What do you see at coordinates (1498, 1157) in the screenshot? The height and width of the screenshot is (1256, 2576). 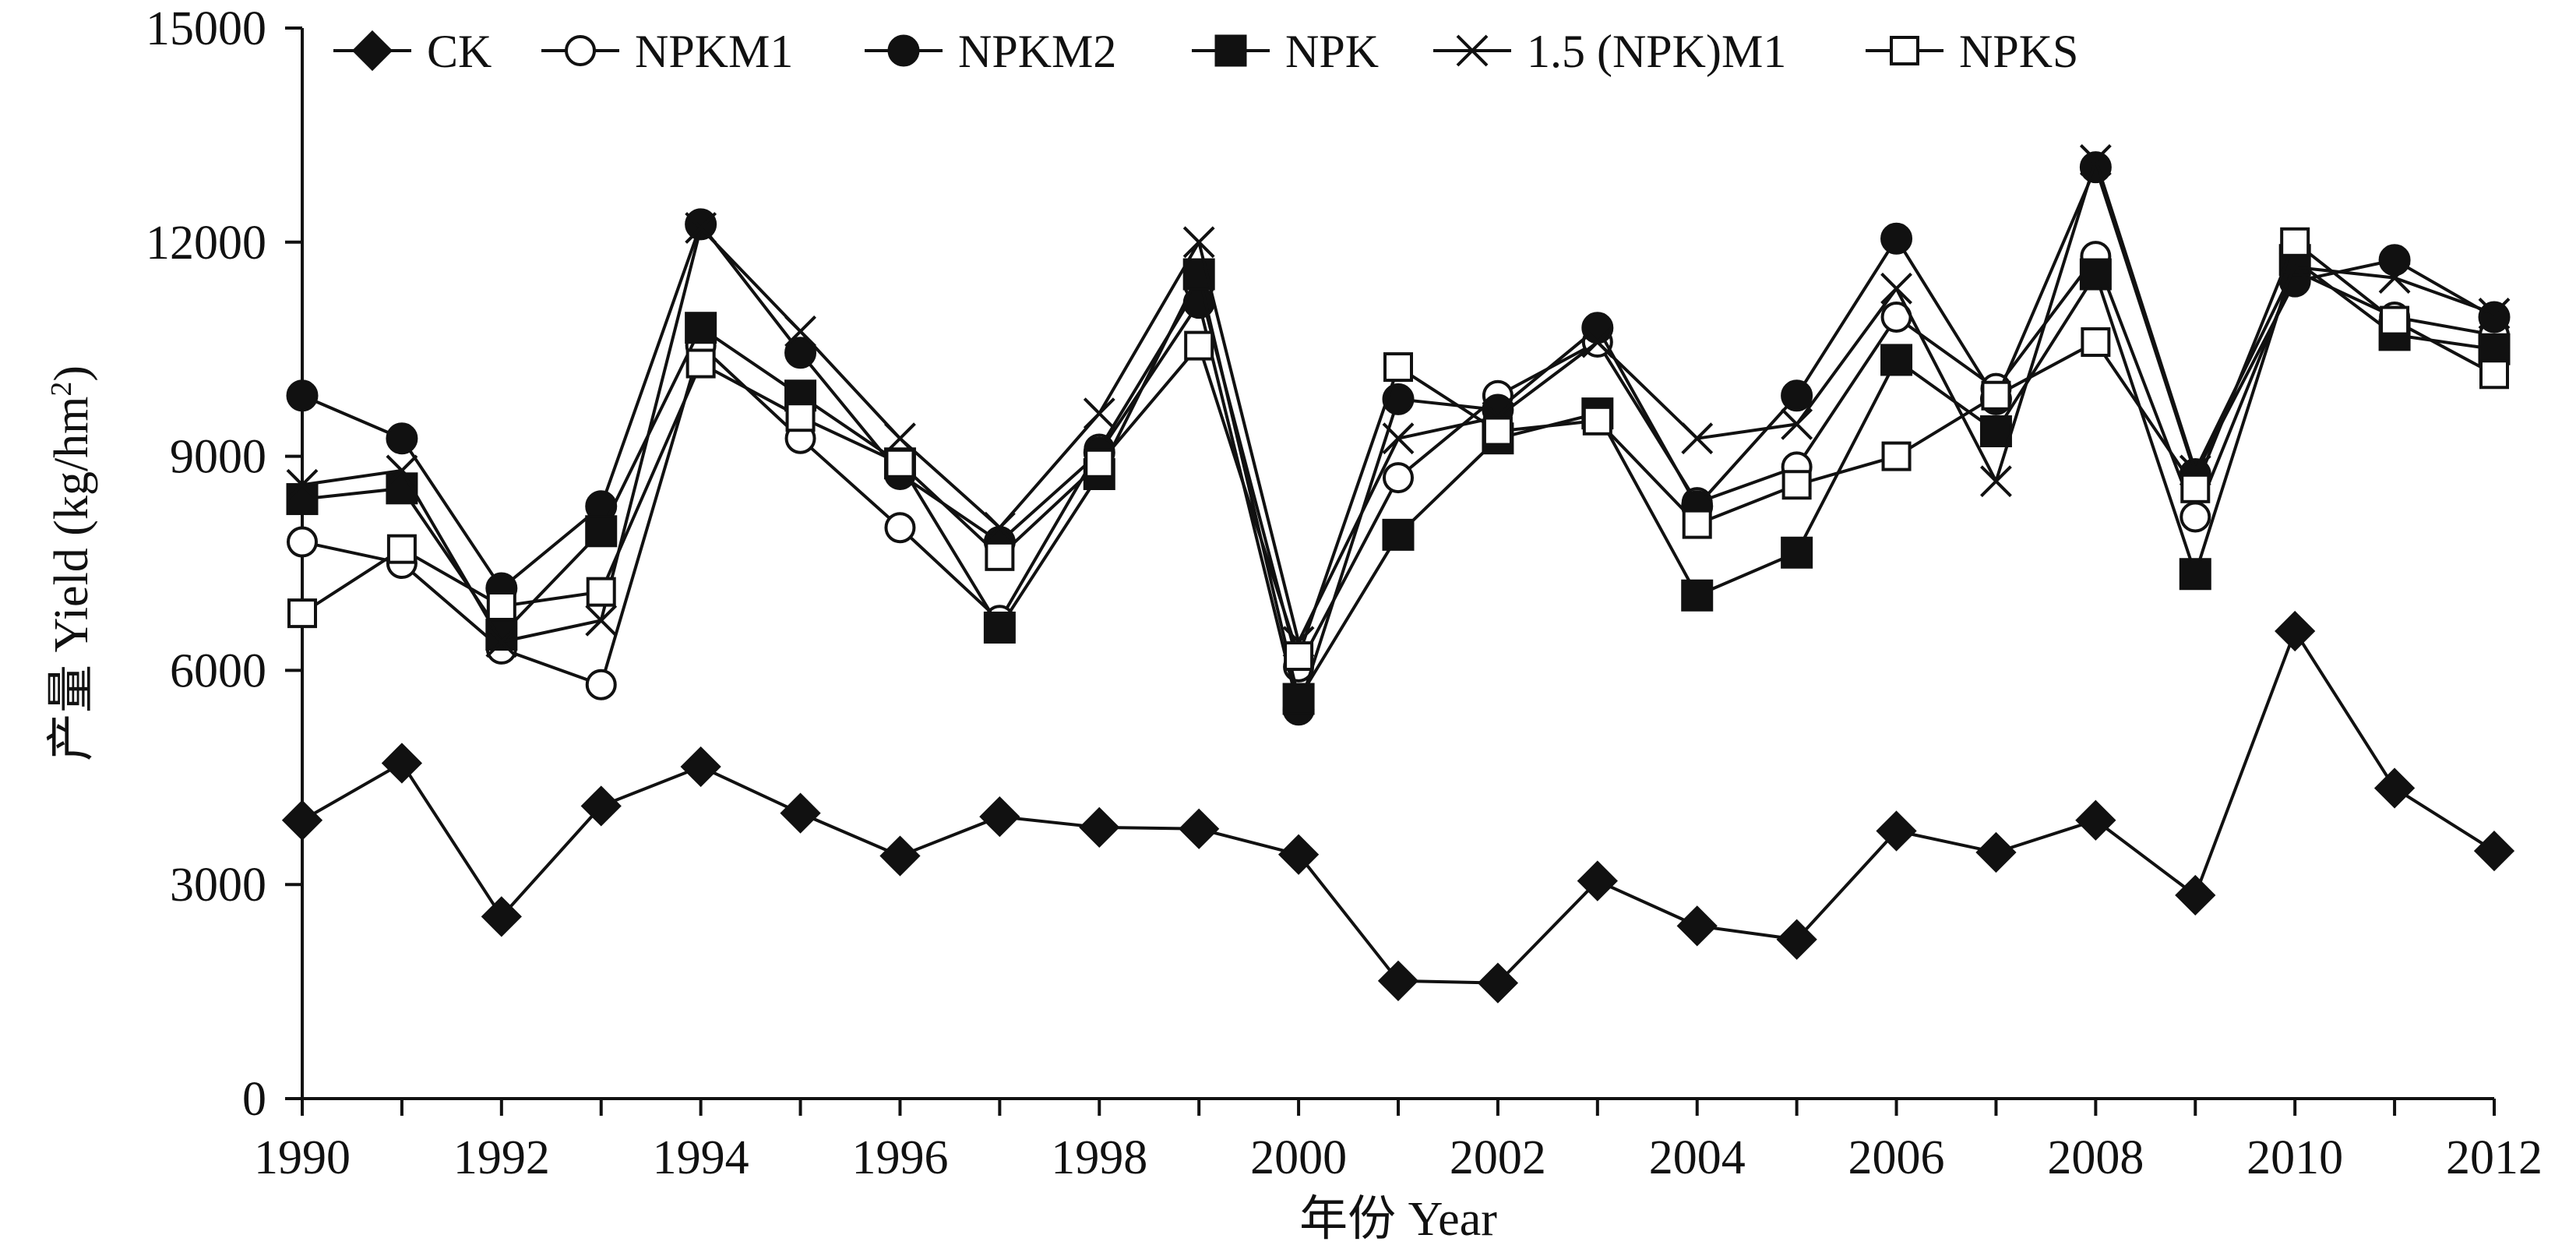 I see `x-tick-label: 2002` at bounding box center [1498, 1157].